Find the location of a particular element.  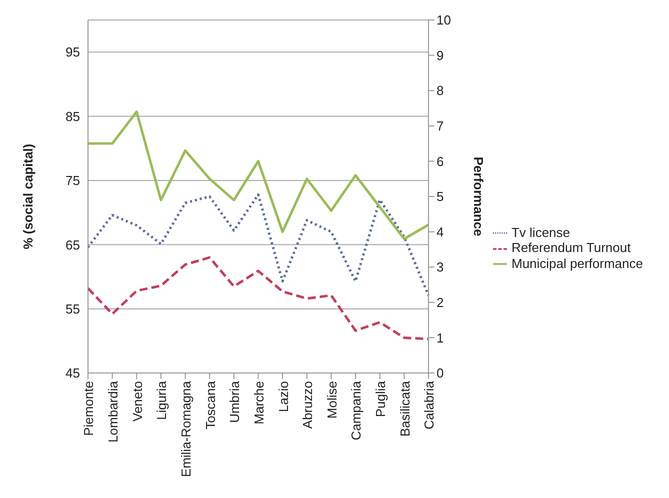

y2-tick-label: 0 is located at coordinates (440, 373).